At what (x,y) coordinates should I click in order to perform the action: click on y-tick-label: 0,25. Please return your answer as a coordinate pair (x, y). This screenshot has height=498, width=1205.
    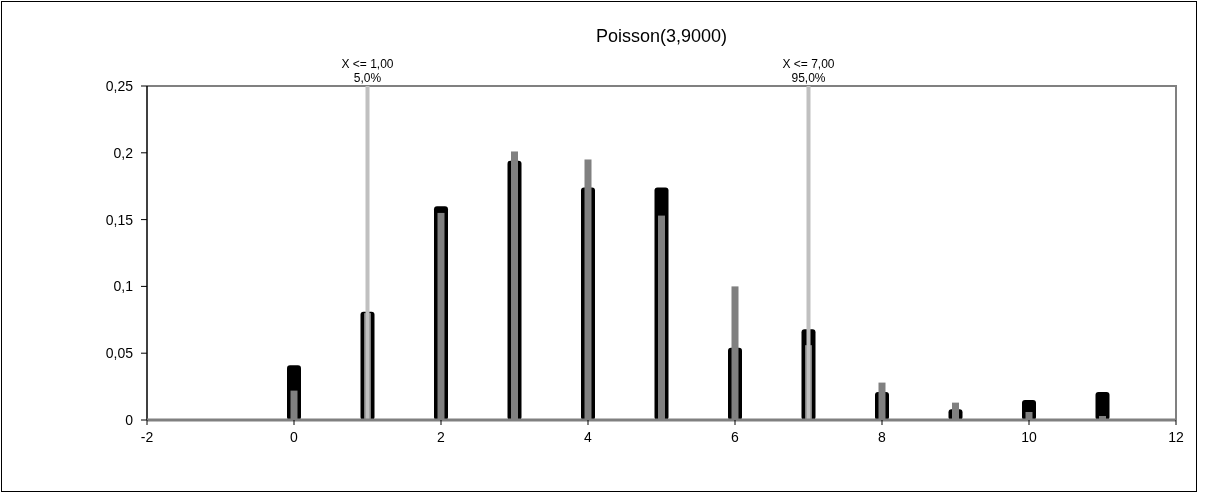
    Looking at the image, I should click on (119, 86).